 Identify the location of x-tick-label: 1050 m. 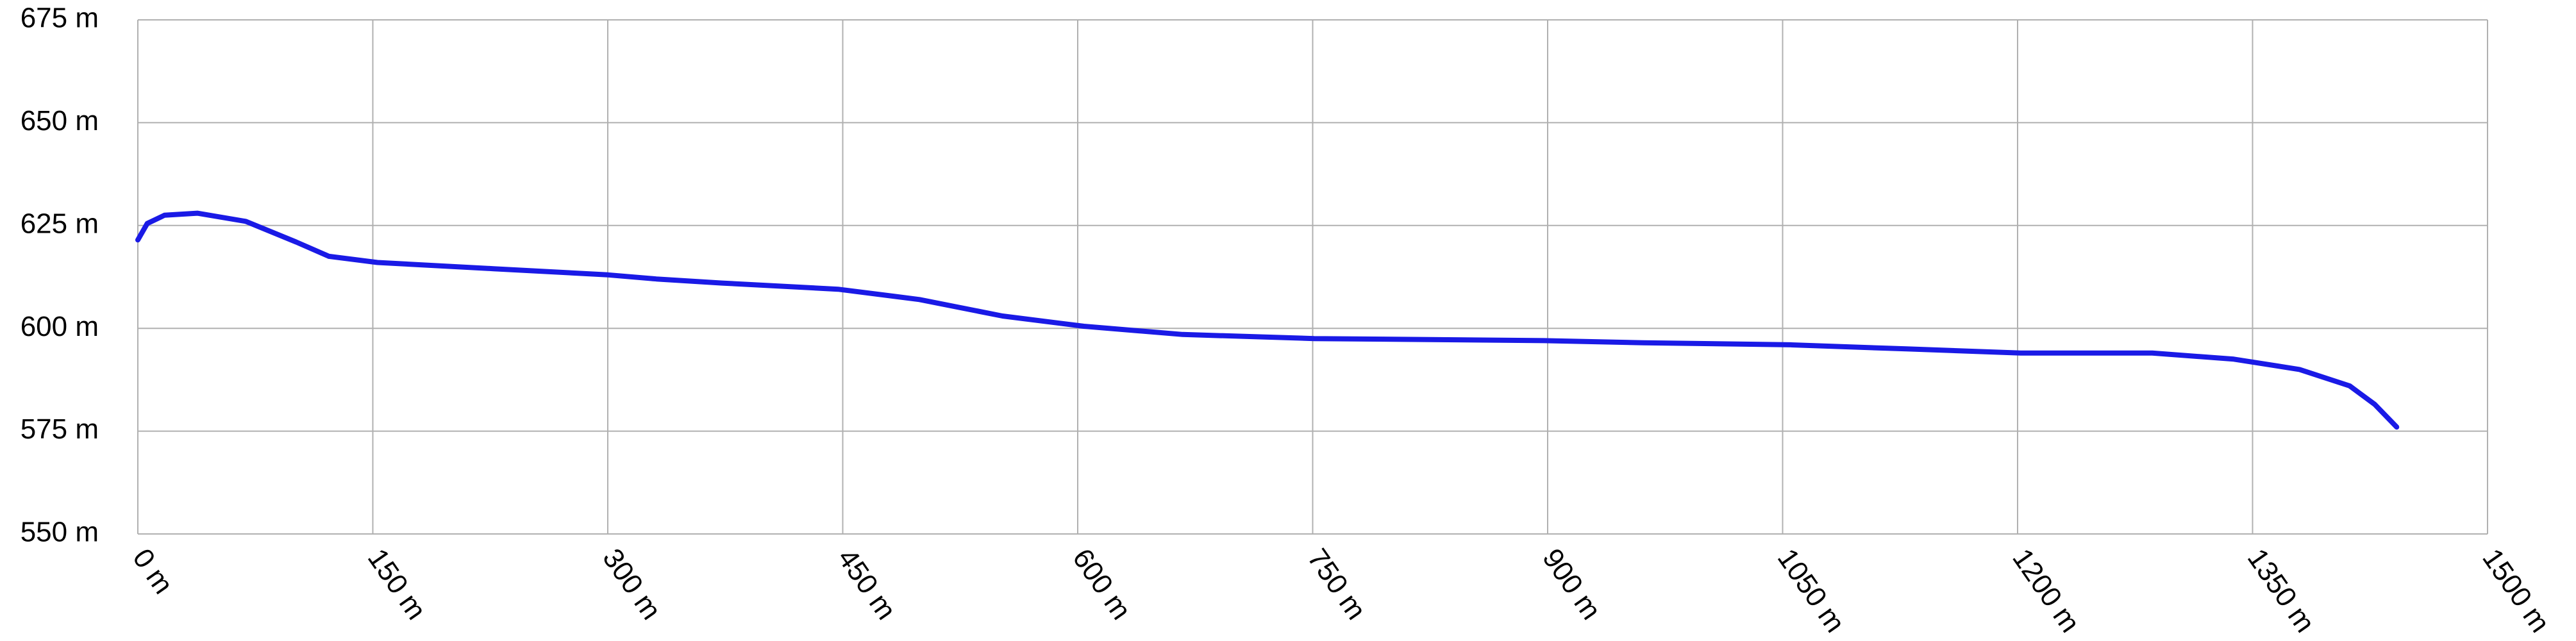
(1811, 590).